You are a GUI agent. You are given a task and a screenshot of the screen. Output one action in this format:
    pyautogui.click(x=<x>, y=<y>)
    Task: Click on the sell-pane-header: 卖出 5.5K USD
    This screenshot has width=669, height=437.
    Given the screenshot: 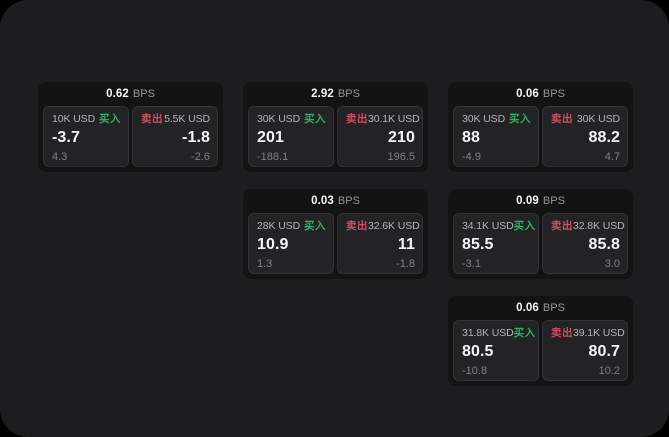 What is the action you would take?
    pyautogui.click(x=175, y=119)
    